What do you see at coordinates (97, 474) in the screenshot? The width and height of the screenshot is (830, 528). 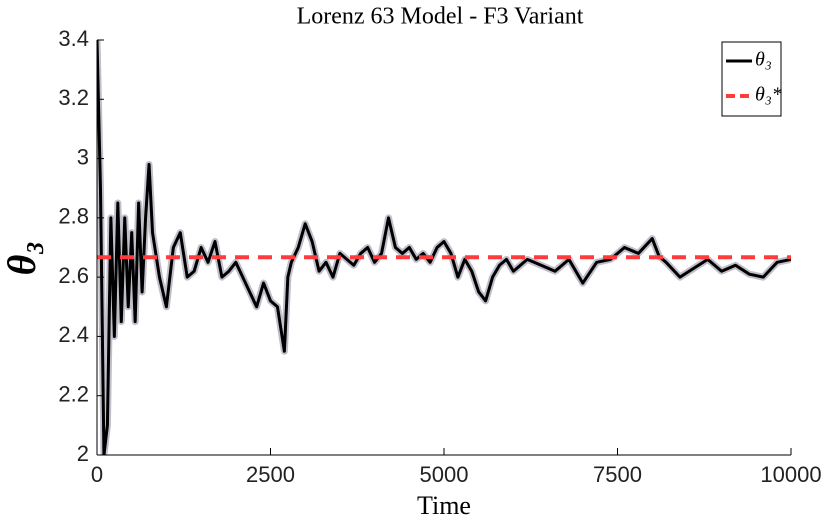 I see `x-tick-label: 0` at bounding box center [97, 474].